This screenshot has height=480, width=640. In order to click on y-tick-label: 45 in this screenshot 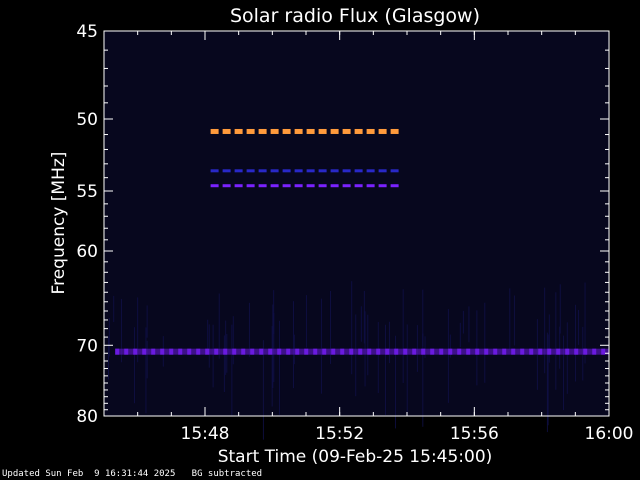, I will do `click(87, 32)`.